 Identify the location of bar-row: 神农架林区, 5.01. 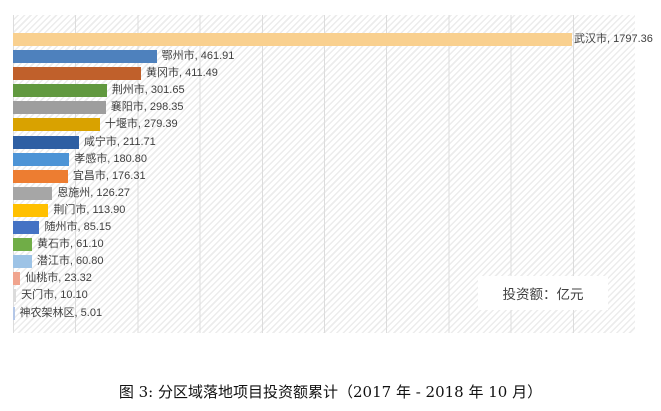
(324, 313).